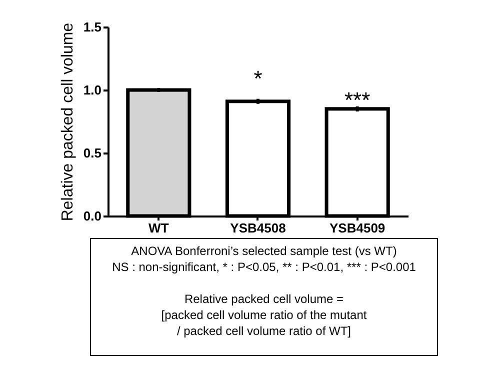 The image size is (480, 370). Describe the element at coordinates (258, 228) in the screenshot. I see `x-tick-label: YSB4508` at that location.